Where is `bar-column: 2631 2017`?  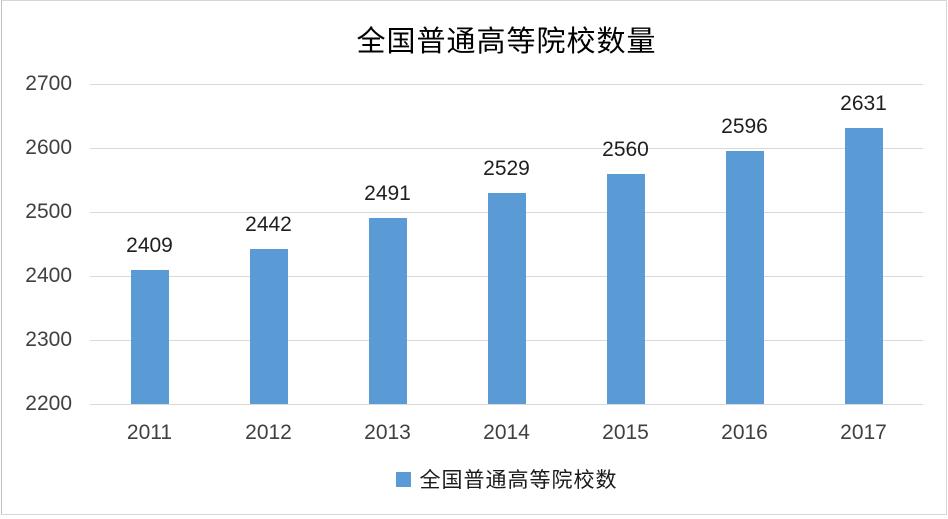
bar-column: 2631 2017 is located at coordinates (863, 264).